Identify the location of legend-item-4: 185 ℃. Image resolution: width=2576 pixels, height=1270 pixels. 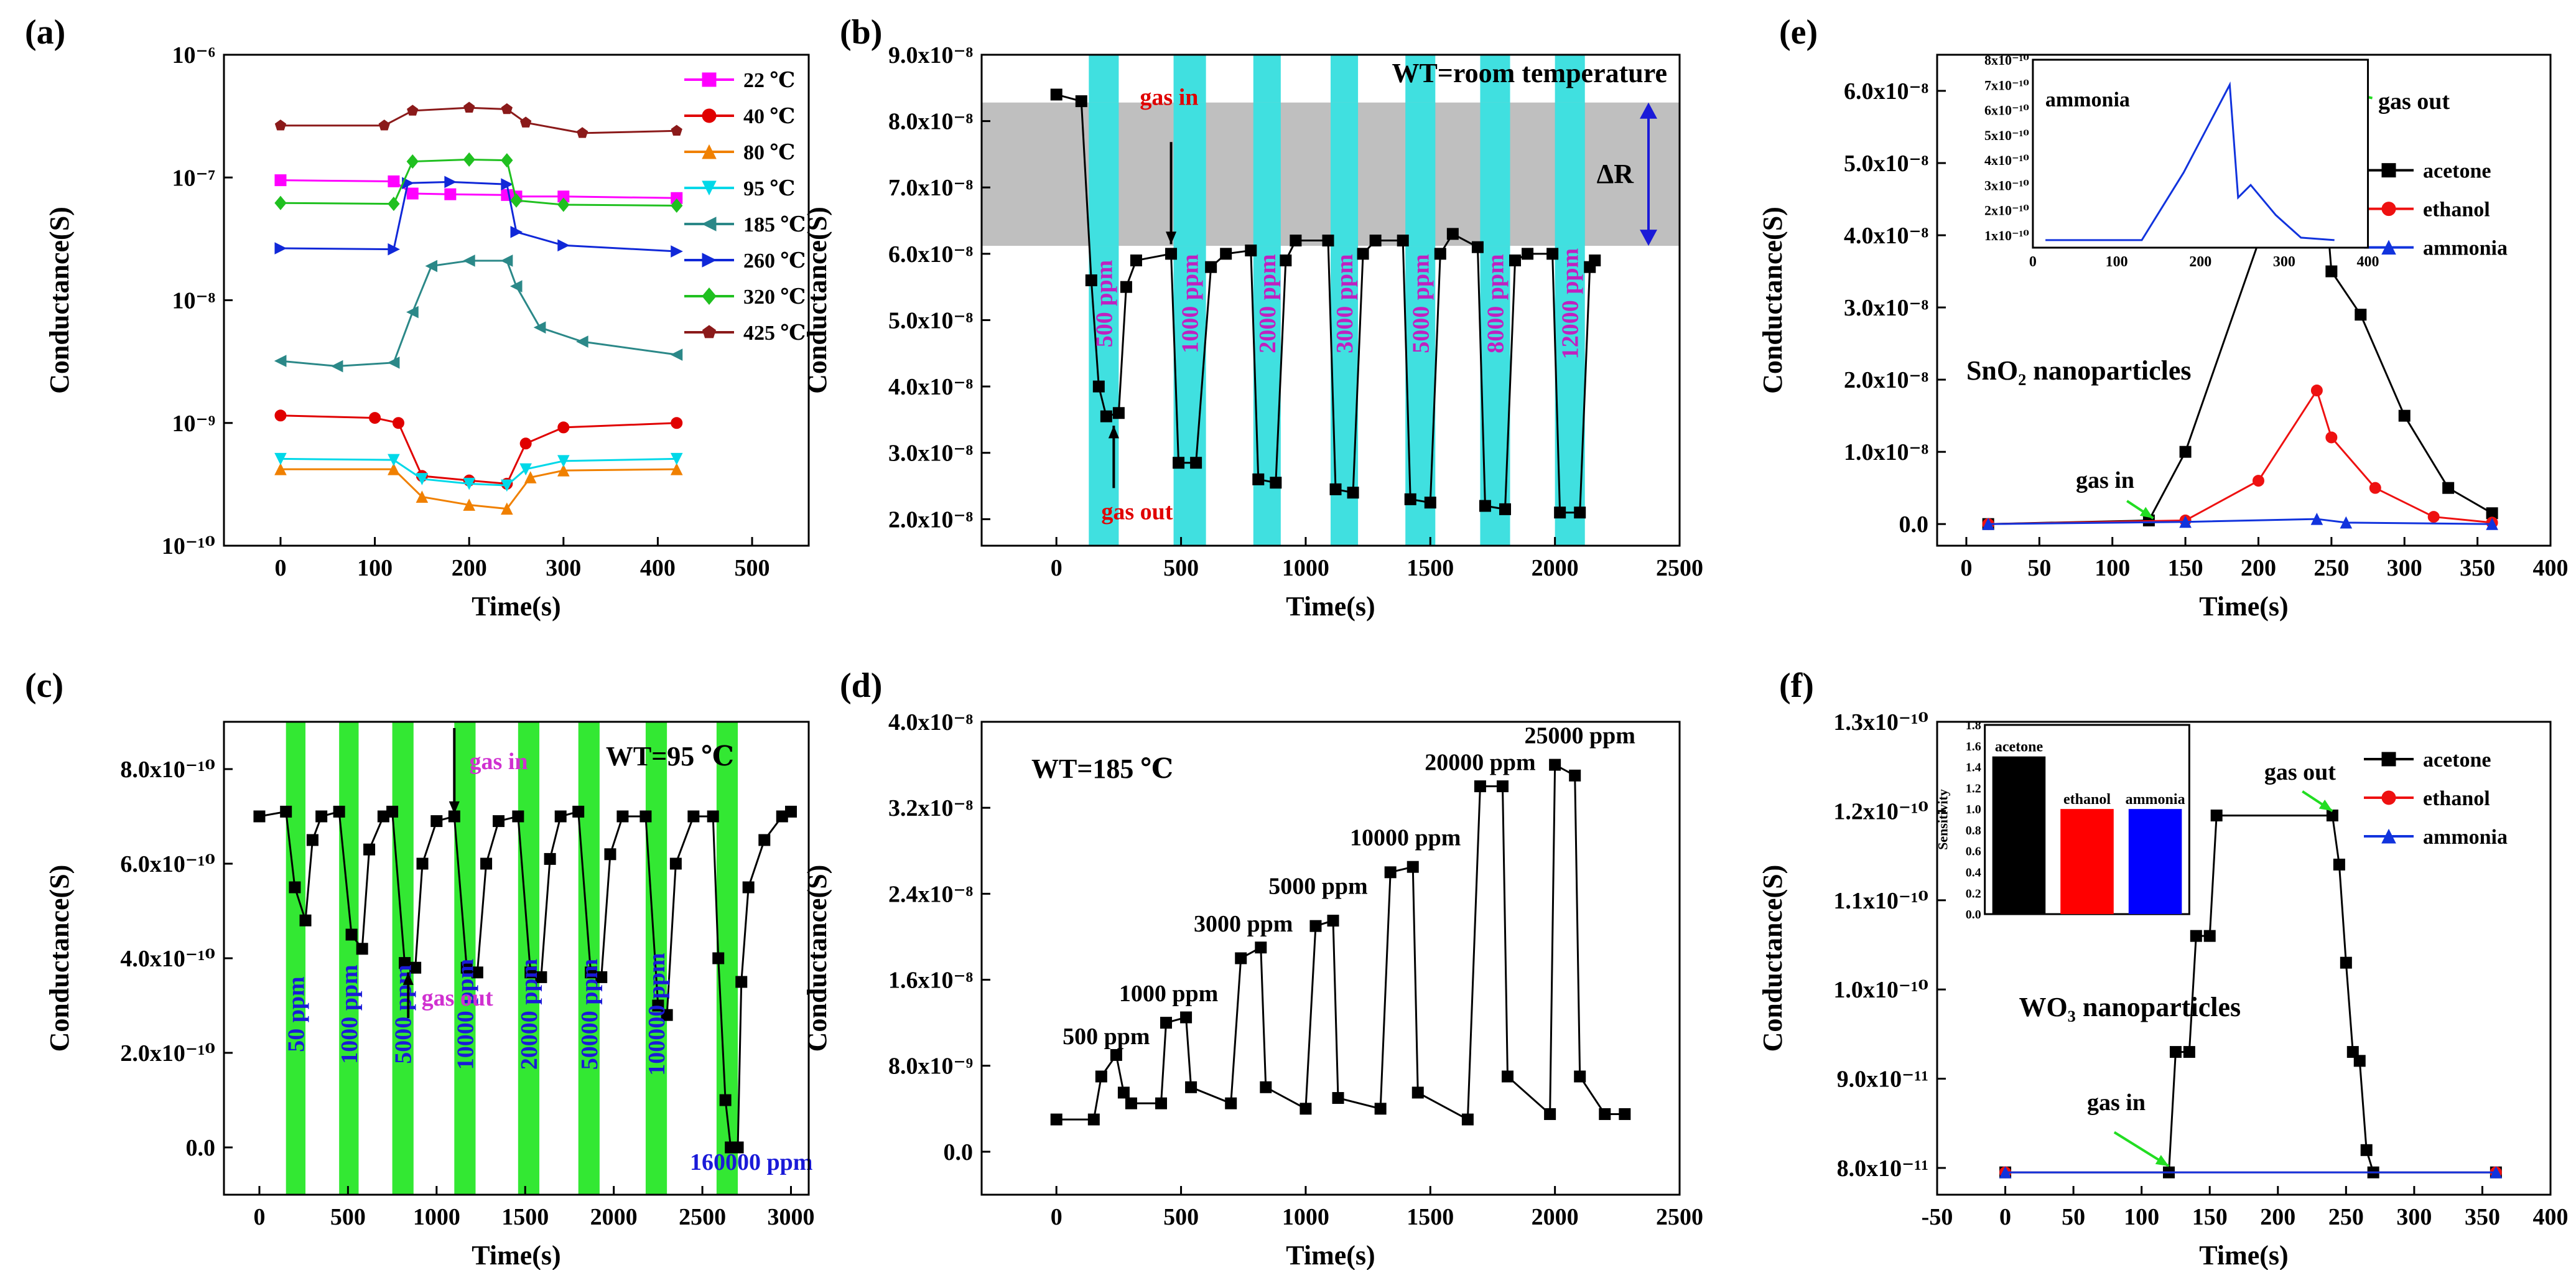
(745, 224).